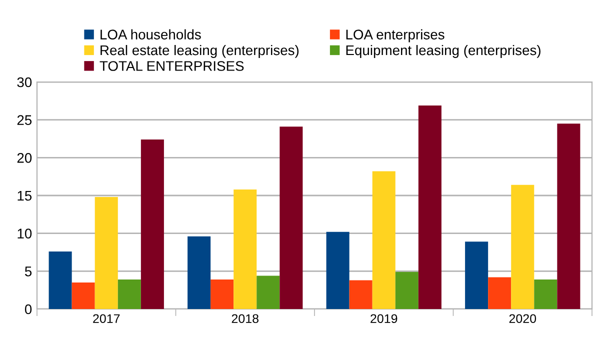 This screenshot has width=605, height=340. Describe the element at coordinates (395, 35) in the screenshot. I see `legend-label: LOA enterprises` at that location.